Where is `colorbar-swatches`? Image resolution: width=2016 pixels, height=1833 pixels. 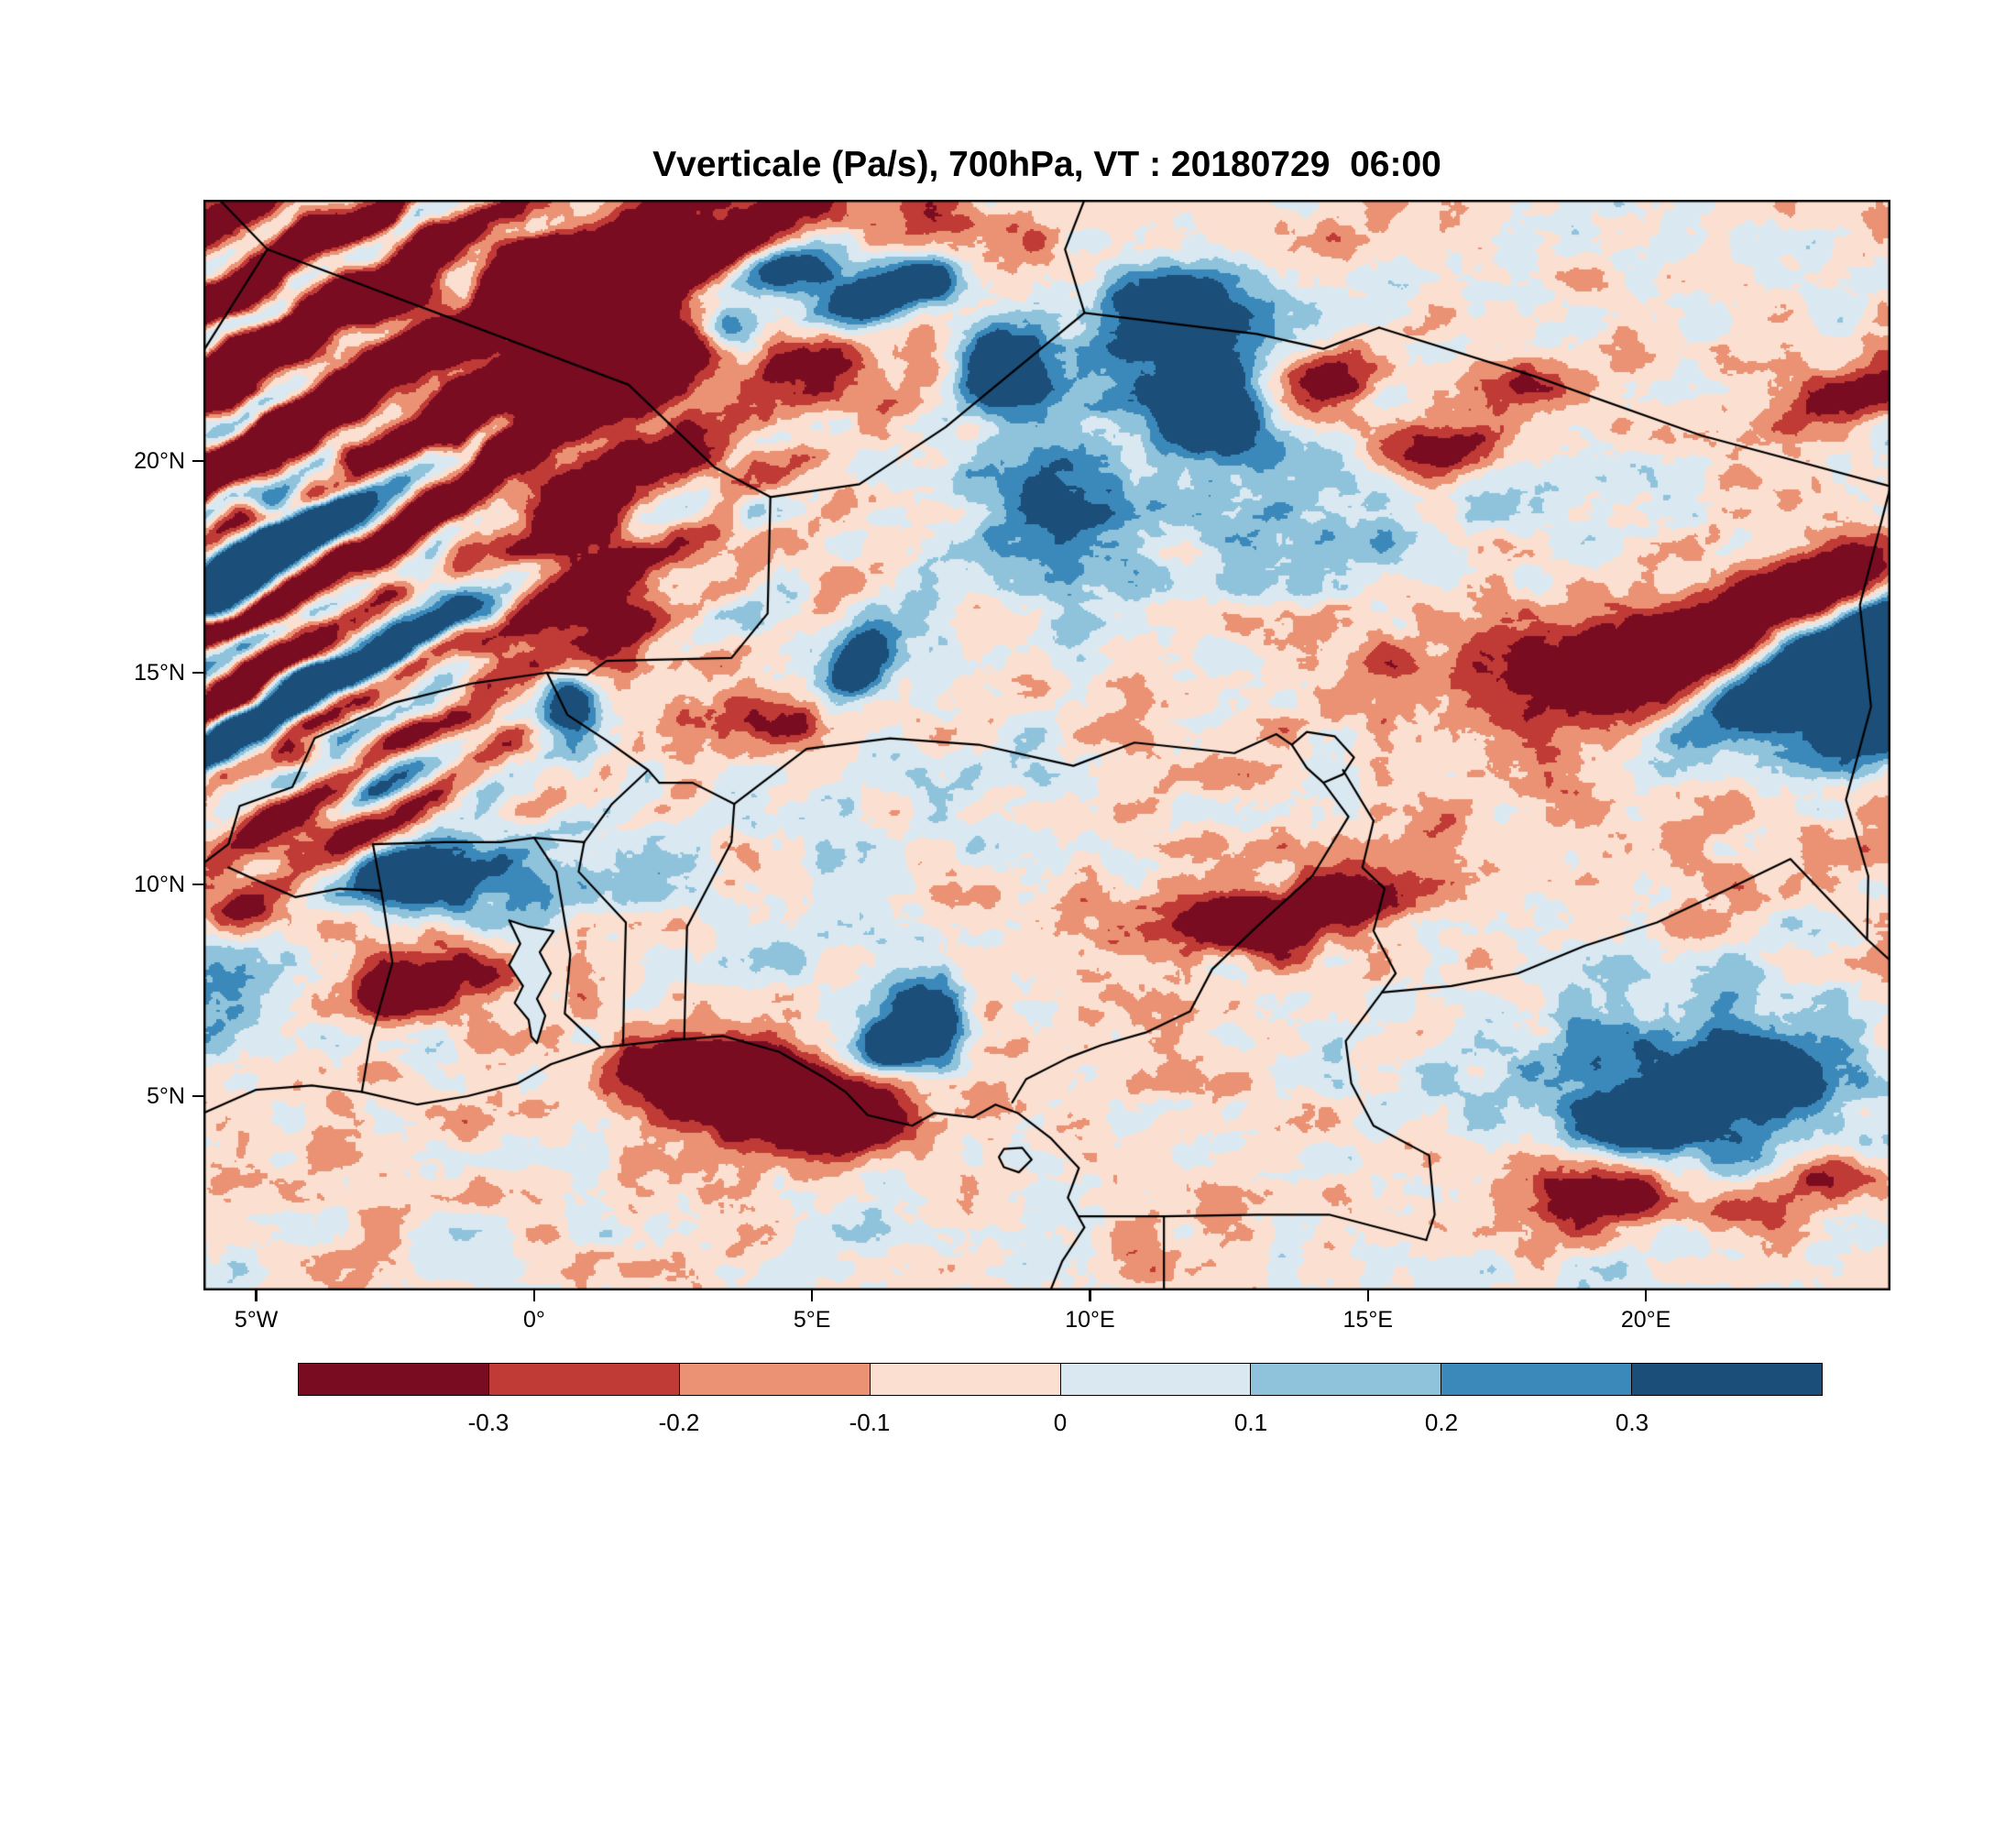
colorbar-swatches is located at coordinates (1060, 1379).